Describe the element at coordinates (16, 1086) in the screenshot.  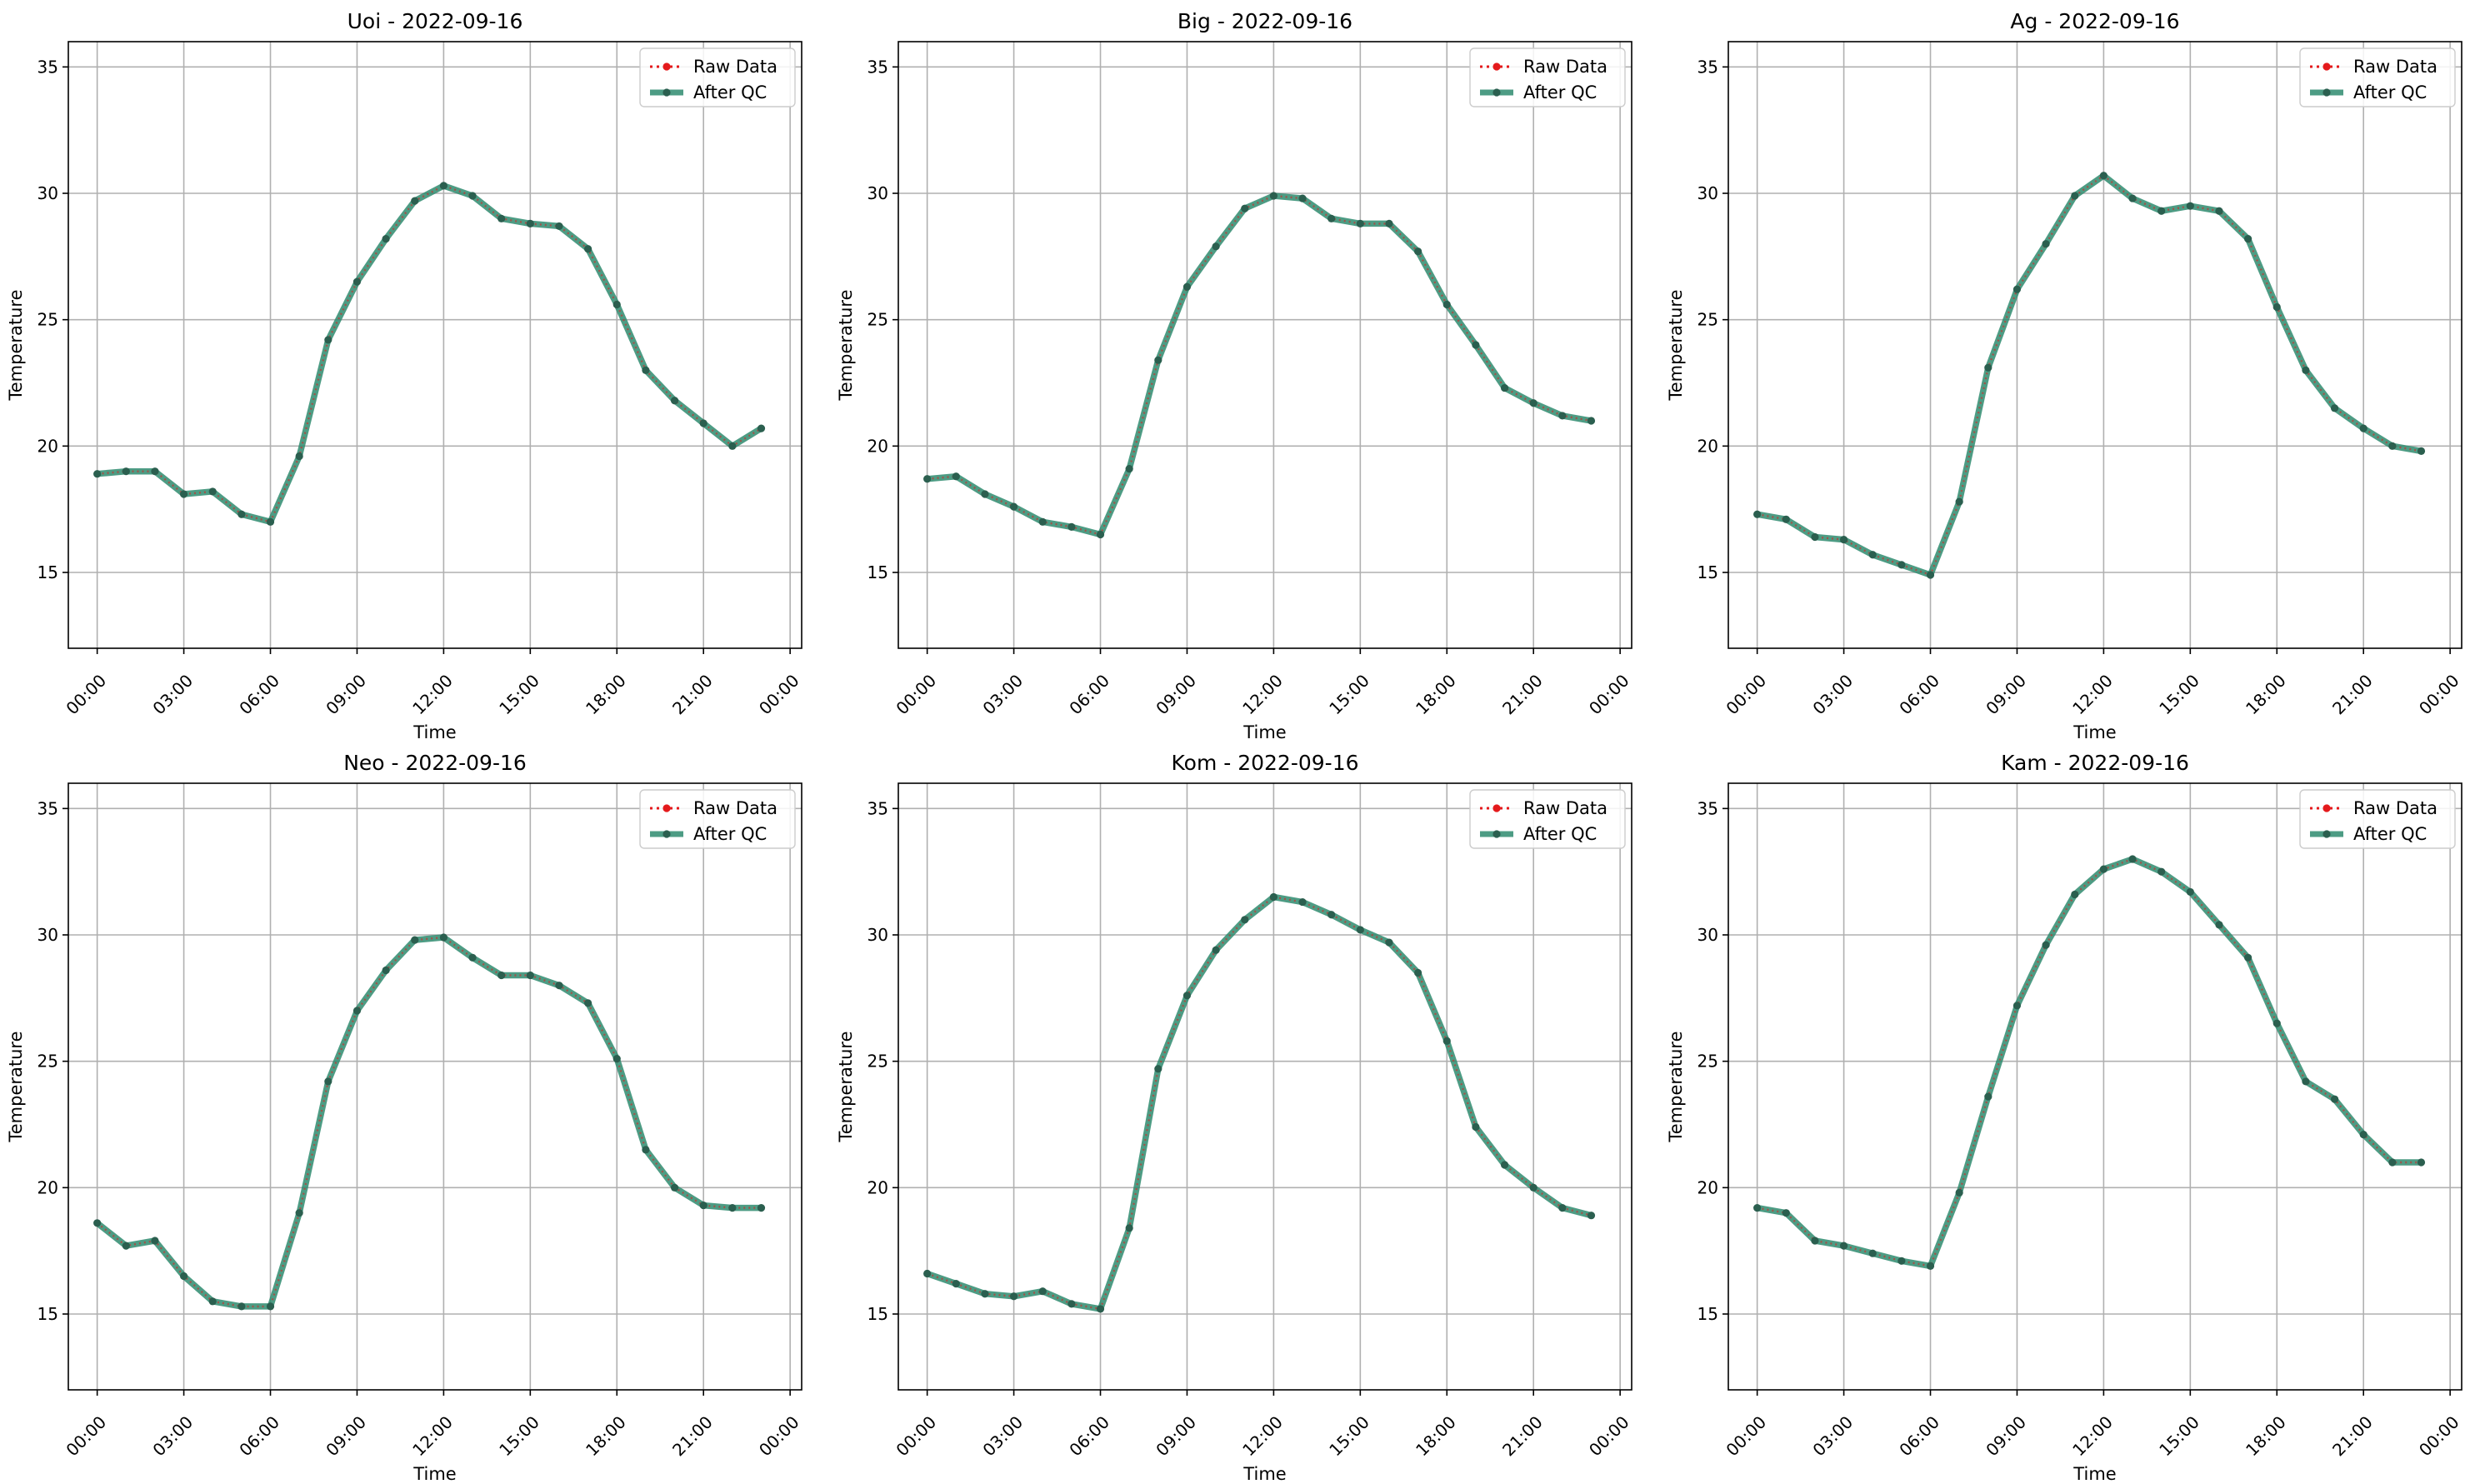
I see `y-axis-label: Temperature` at that location.